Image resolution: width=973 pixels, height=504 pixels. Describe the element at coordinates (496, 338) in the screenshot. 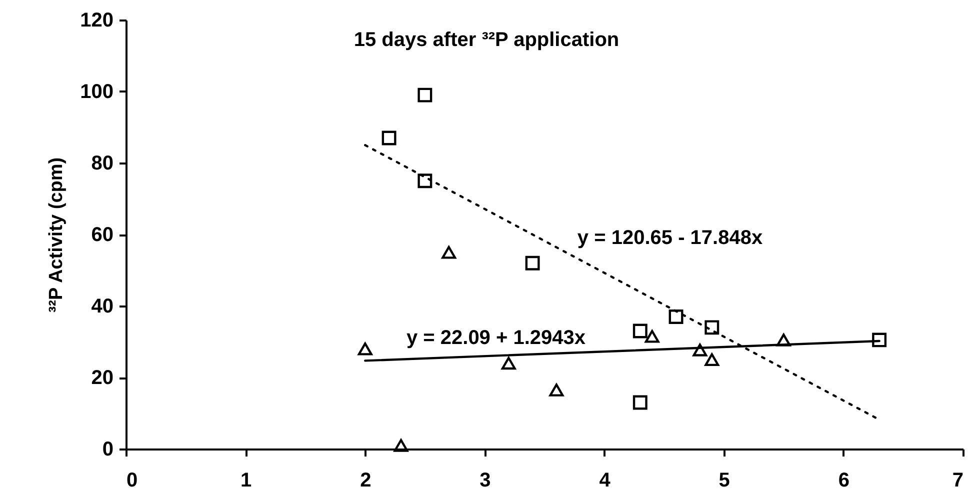

I see `annotation: y = 22.09 + 1.2943x` at that location.